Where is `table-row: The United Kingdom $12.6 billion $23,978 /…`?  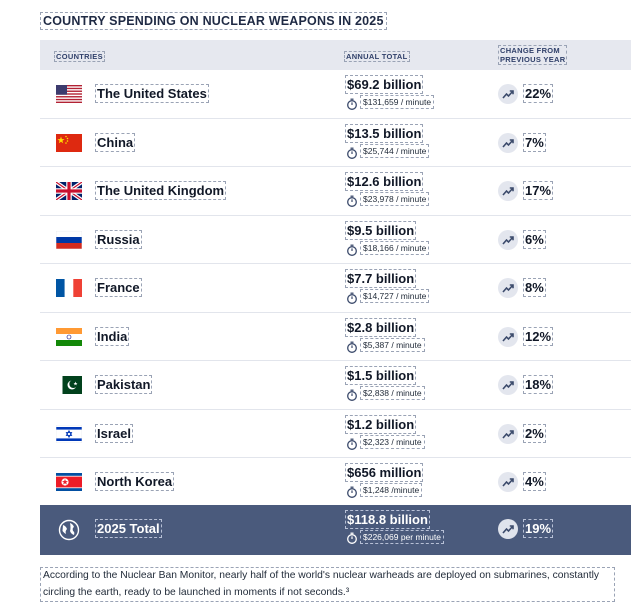
table-row: The United Kingdom $12.6 billion $23,978 /… is located at coordinates (335, 191).